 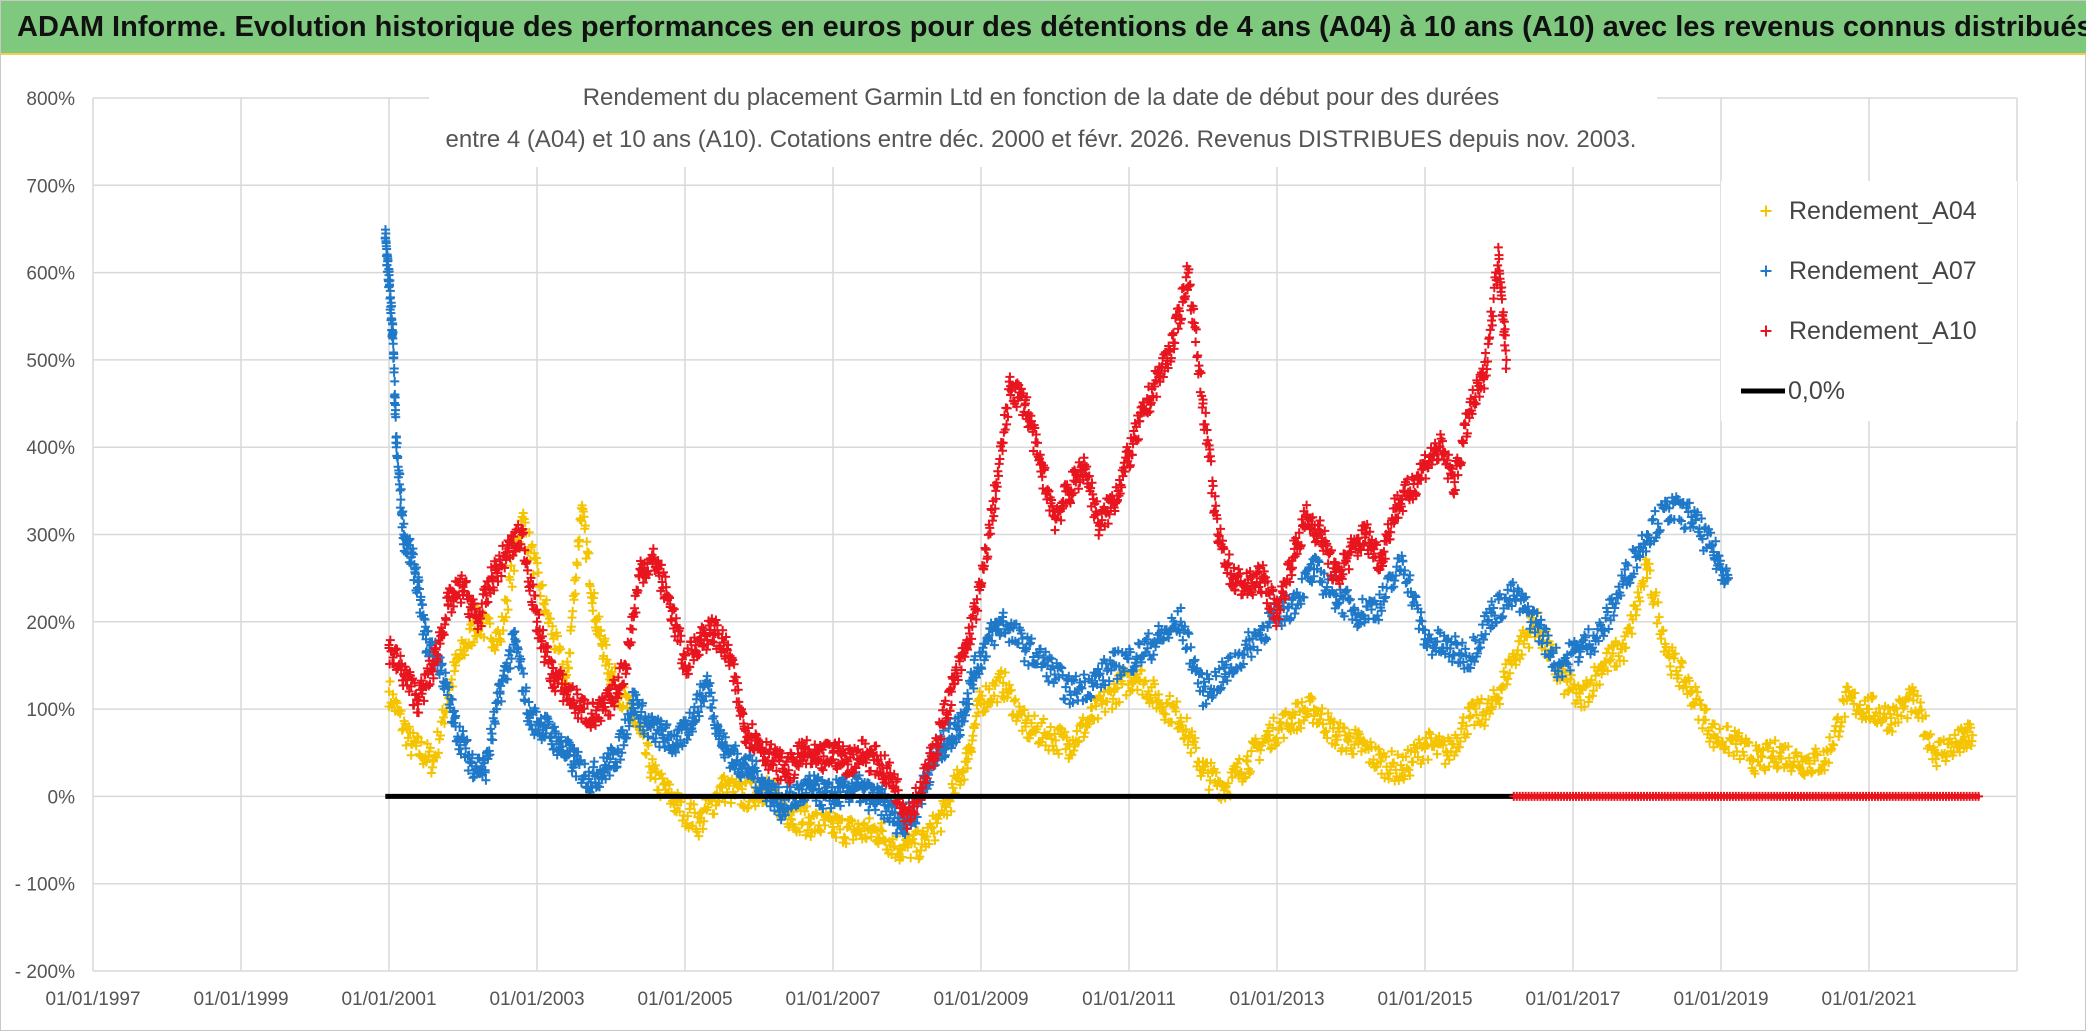 I want to click on y-tick-label: 100%, so click(x=50, y=710).